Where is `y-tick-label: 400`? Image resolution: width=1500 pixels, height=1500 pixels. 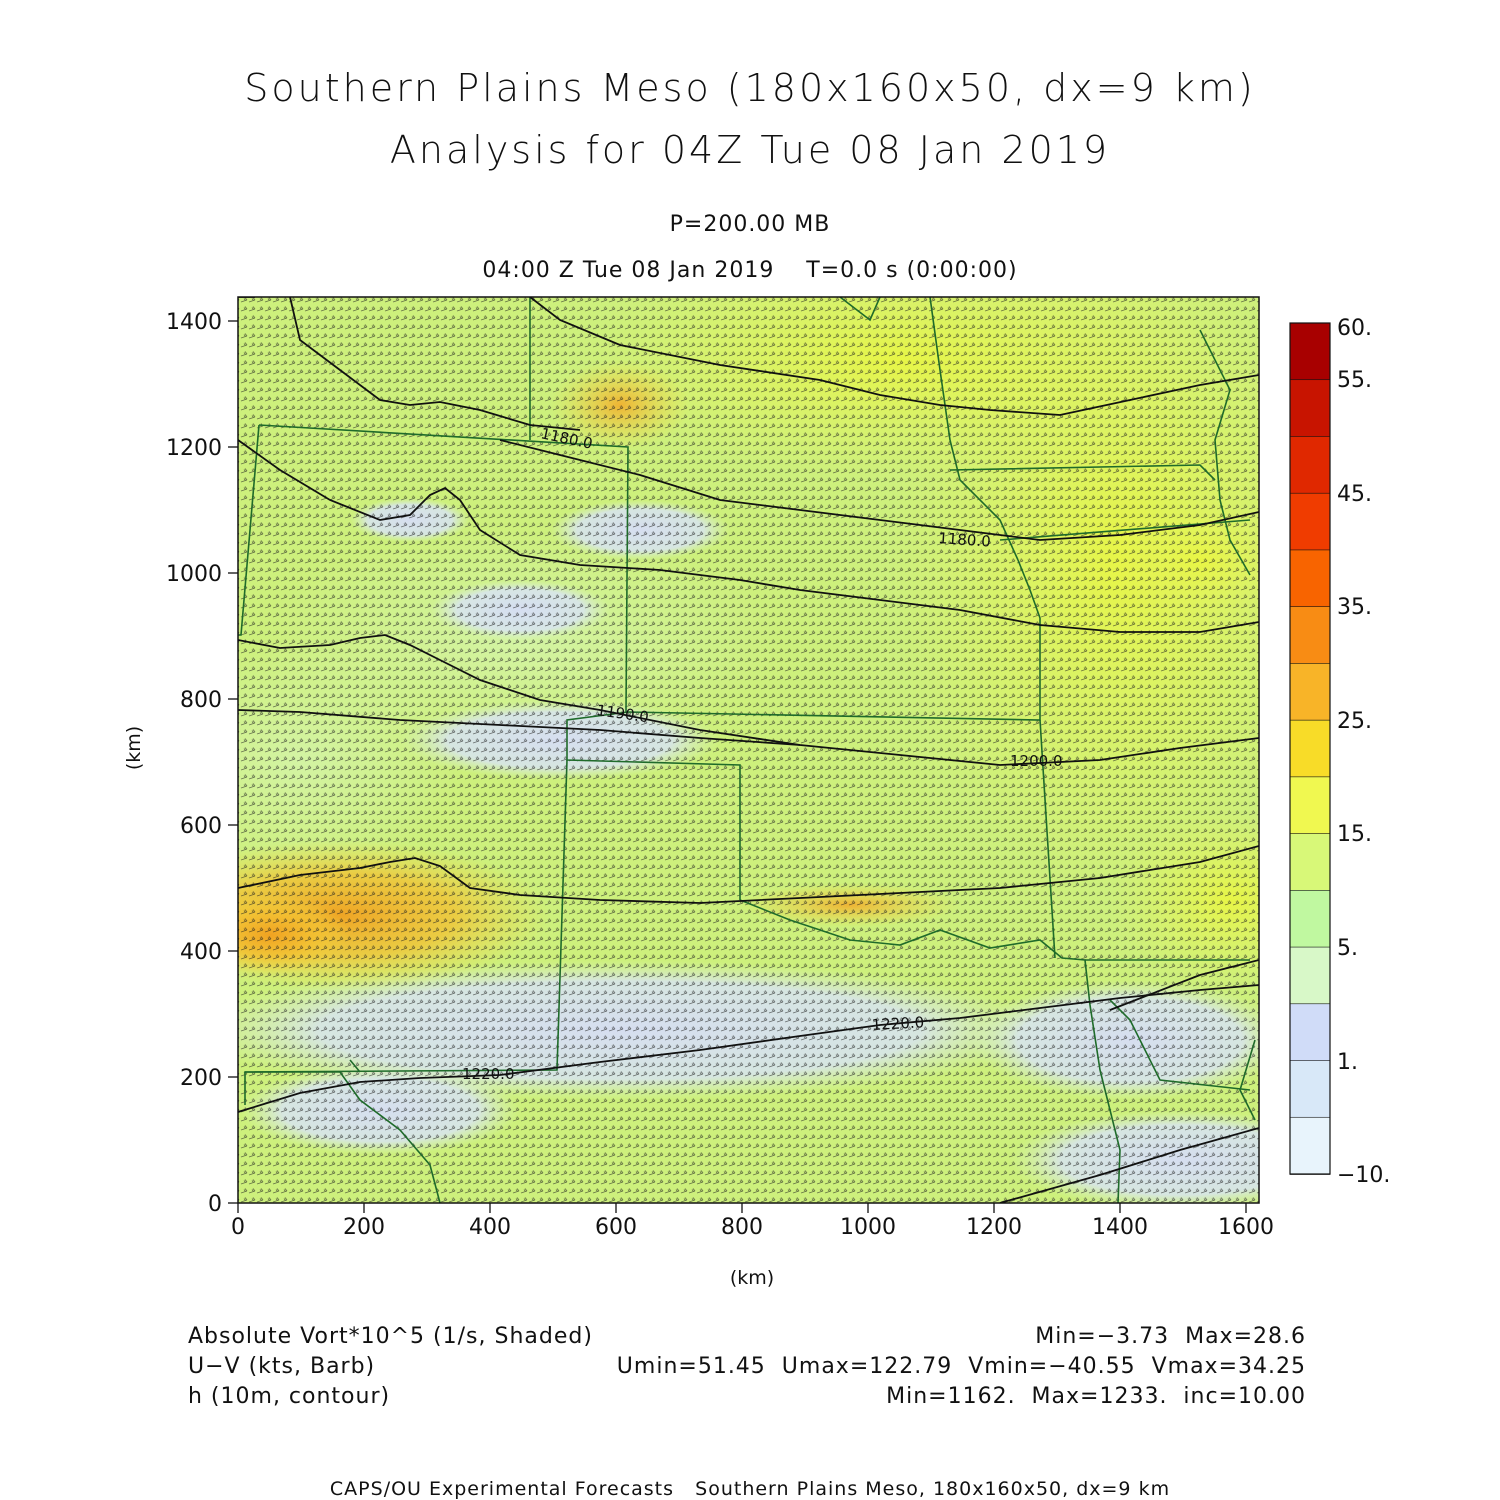 y-tick-label: 400 is located at coordinates (201, 952).